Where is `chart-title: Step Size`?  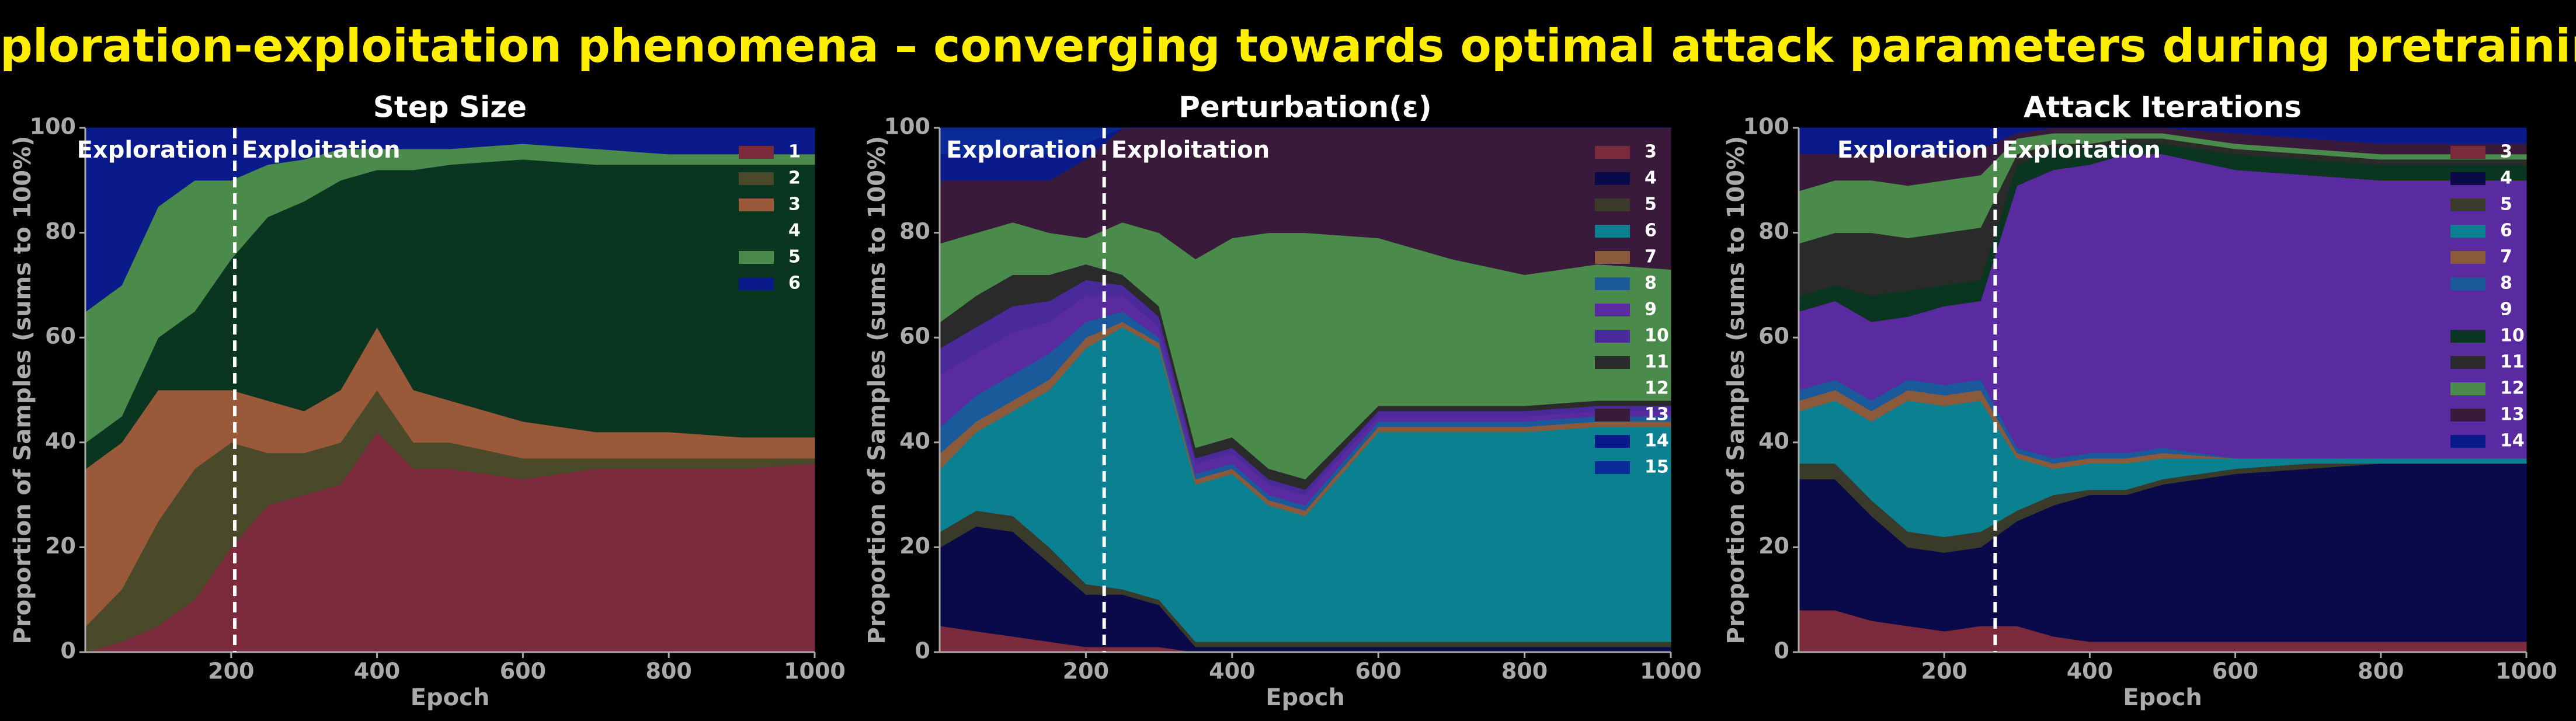 chart-title: Step Size is located at coordinates (450, 107).